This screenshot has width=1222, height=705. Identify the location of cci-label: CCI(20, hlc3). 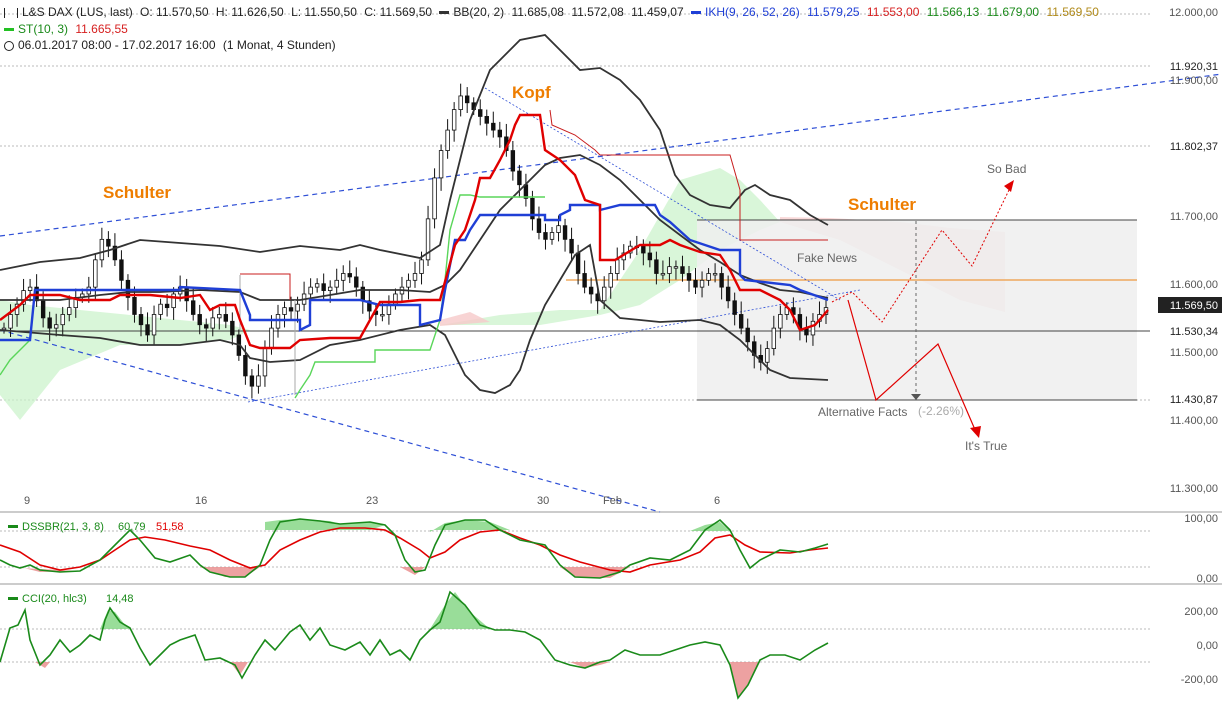
(54, 599).